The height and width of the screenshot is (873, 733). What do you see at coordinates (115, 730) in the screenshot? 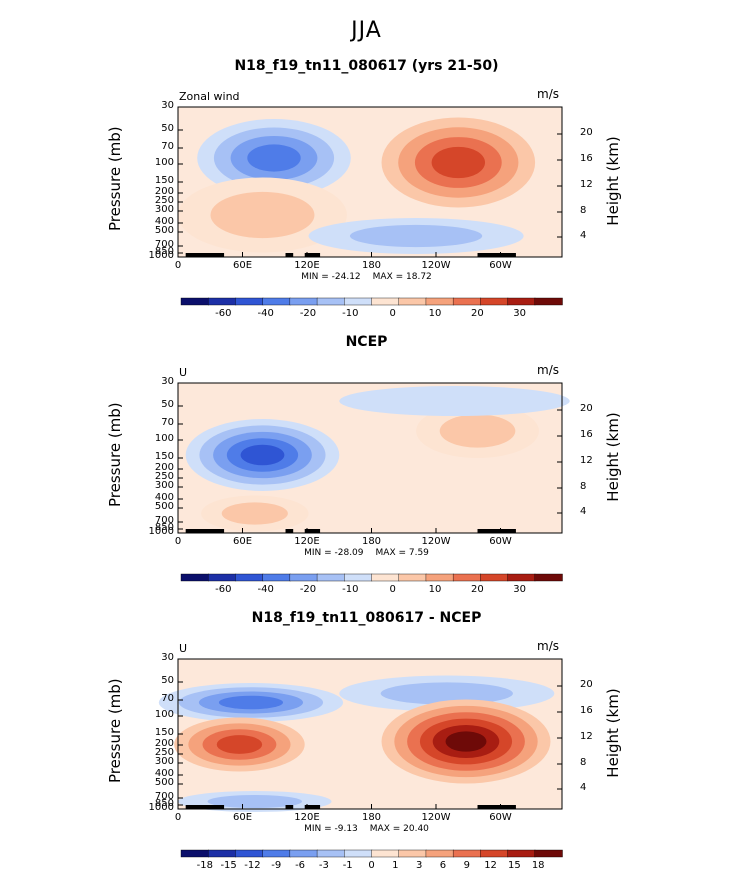
I see `y-axis-label: Pressure (mb)` at bounding box center [115, 730].